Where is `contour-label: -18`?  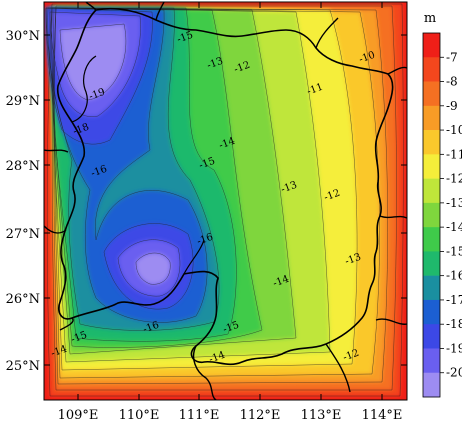 contour-label: -18 is located at coordinates (81, 130).